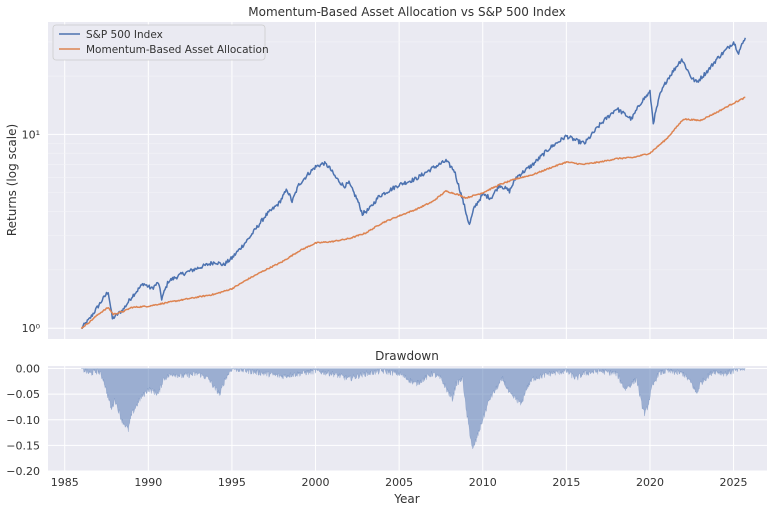  I want to click on drawdown-area, so click(413, 408).